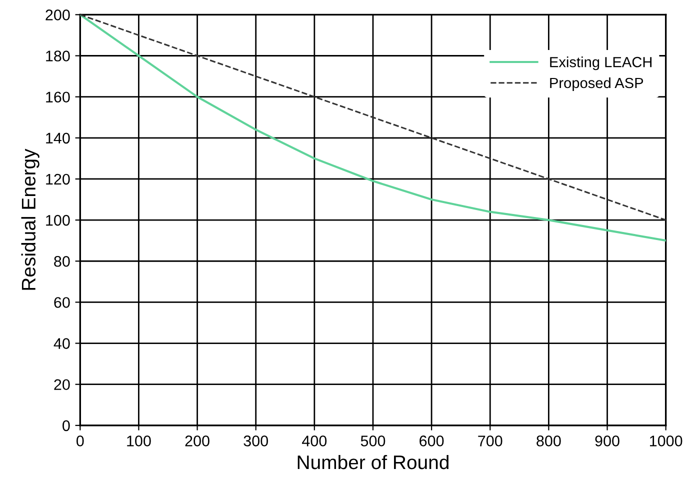 This screenshot has height=489, width=685. I want to click on y-tick-label: 160, so click(58, 97).